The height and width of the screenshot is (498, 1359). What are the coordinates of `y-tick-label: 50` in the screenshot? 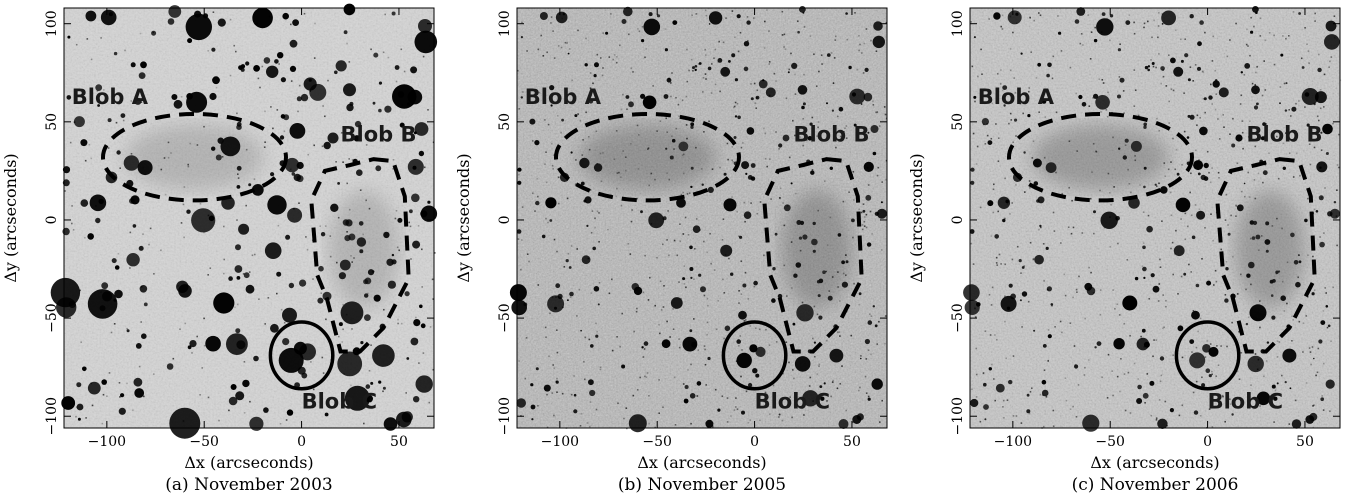 It's located at (505, 122).